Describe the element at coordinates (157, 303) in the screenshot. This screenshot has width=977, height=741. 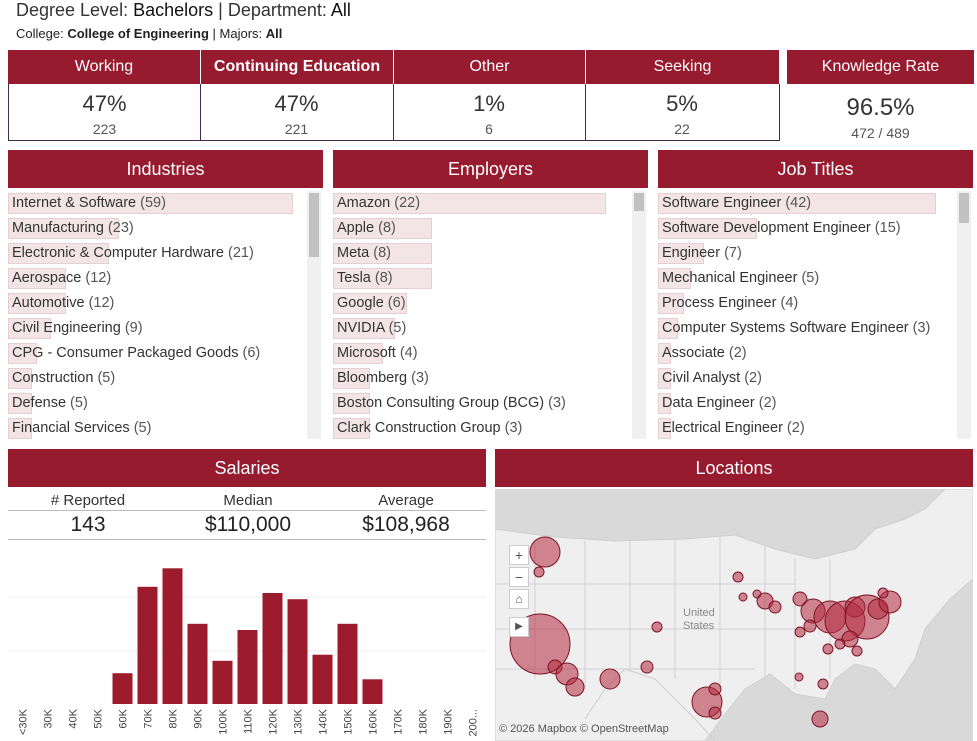
I see `list-item: Automotive (12)` at that location.